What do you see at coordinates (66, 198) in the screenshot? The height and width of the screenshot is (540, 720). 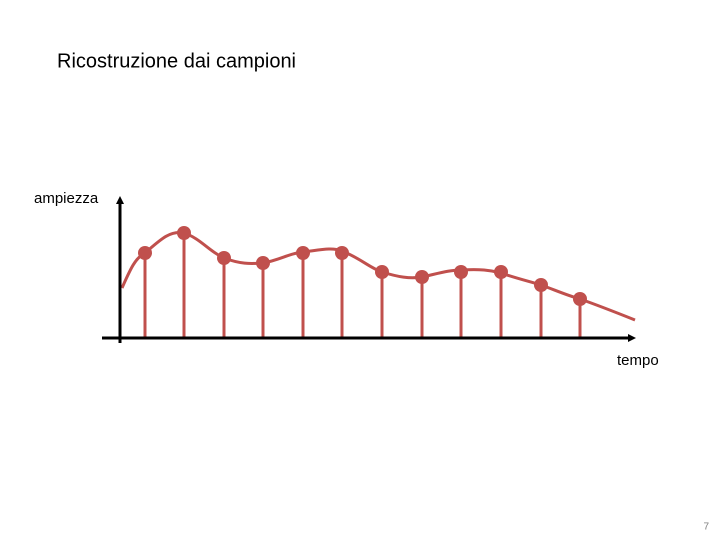 I see `y-axis-label: ampiezza` at bounding box center [66, 198].